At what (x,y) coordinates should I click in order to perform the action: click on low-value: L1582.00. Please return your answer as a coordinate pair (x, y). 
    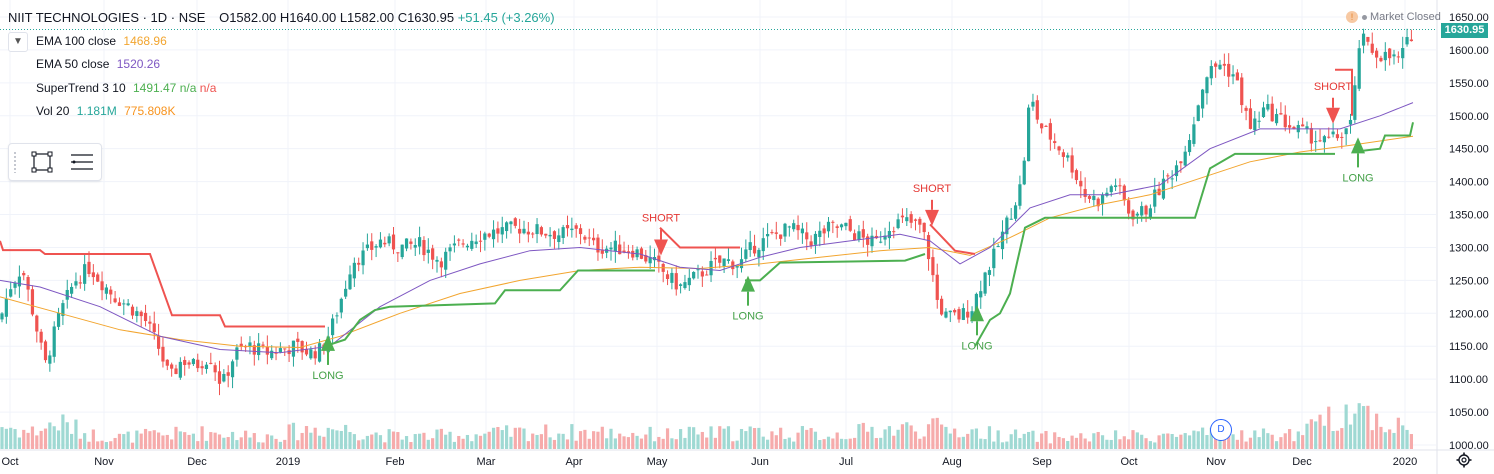
    Looking at the image, I should click on (367, 17).